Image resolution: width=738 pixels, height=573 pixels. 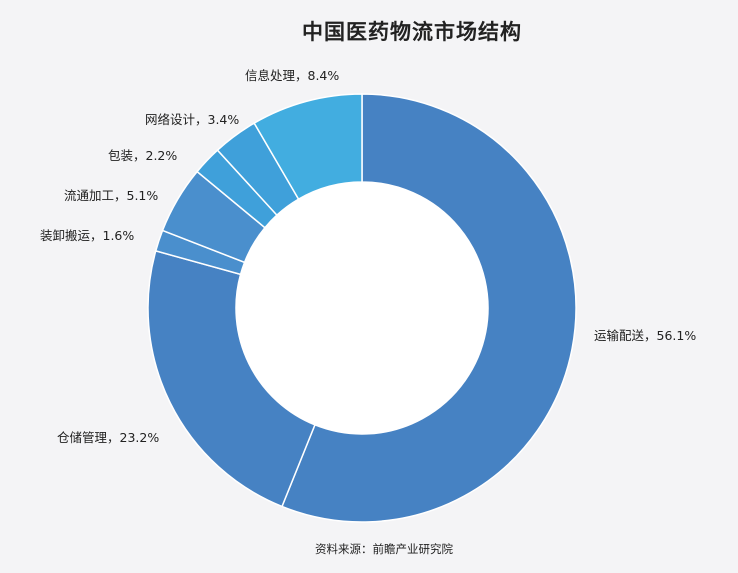 I want to click on slice-label-4: 流通加工，5.1%, so click(x=111, y=195).